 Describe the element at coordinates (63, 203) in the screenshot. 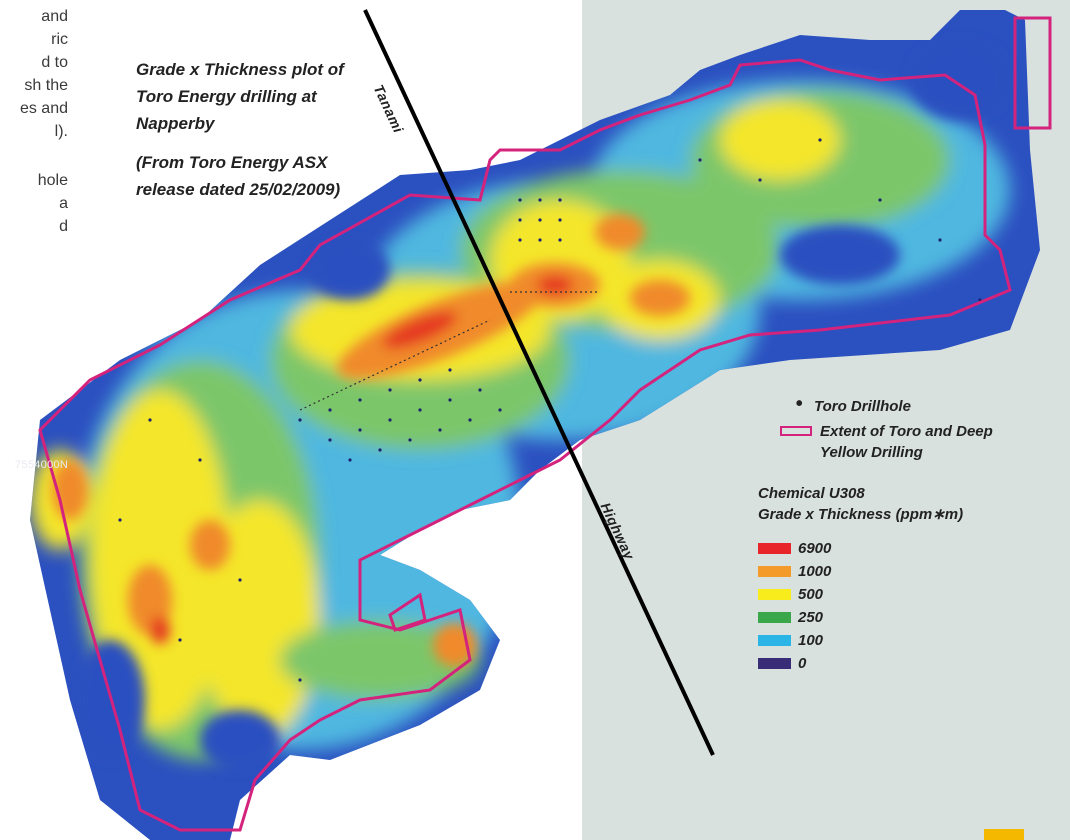

I see `text-line: a` at that location.